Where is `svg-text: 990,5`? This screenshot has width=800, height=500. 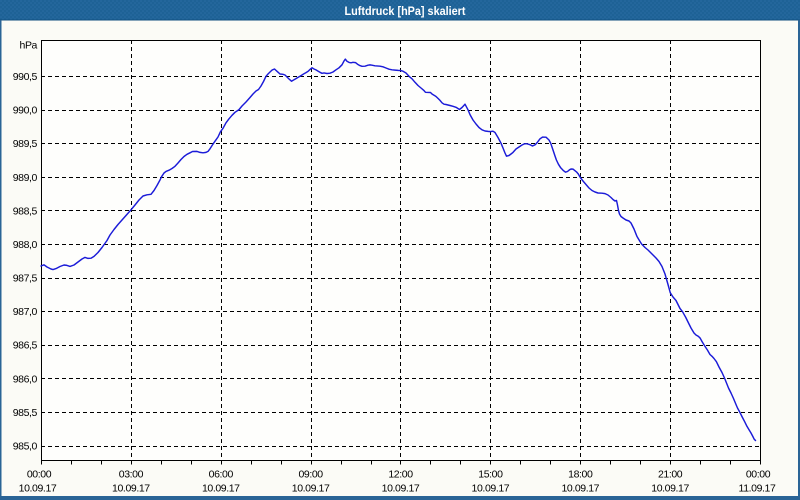 svg-text: 990,5 is located at coordinates (25, 77).